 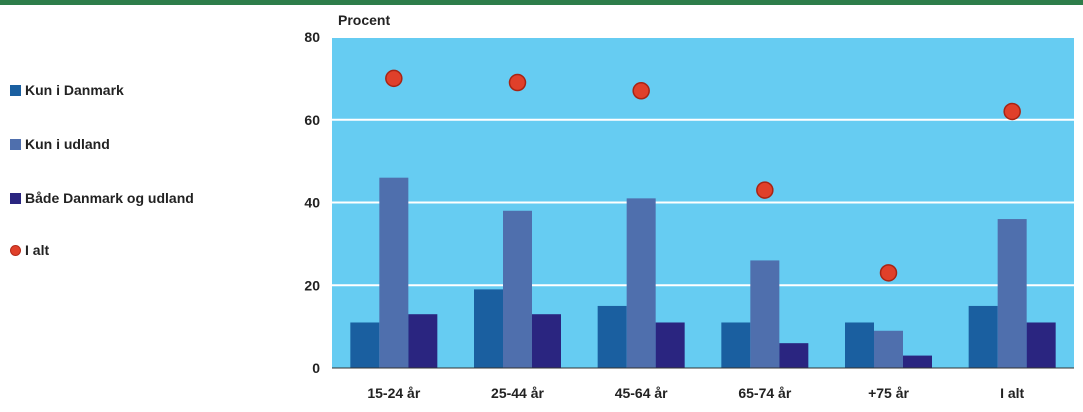 I want to click on legend-item-baade-danmark-og-udland: Både Danmark og udland, so click(x=102, y=198).